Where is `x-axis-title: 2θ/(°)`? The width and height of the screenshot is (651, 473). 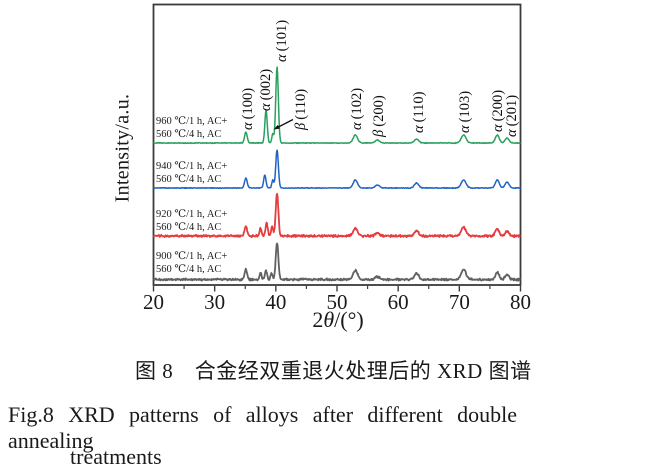 x-axis-title: 2θ/(°) is located at coordinates (337, 320).